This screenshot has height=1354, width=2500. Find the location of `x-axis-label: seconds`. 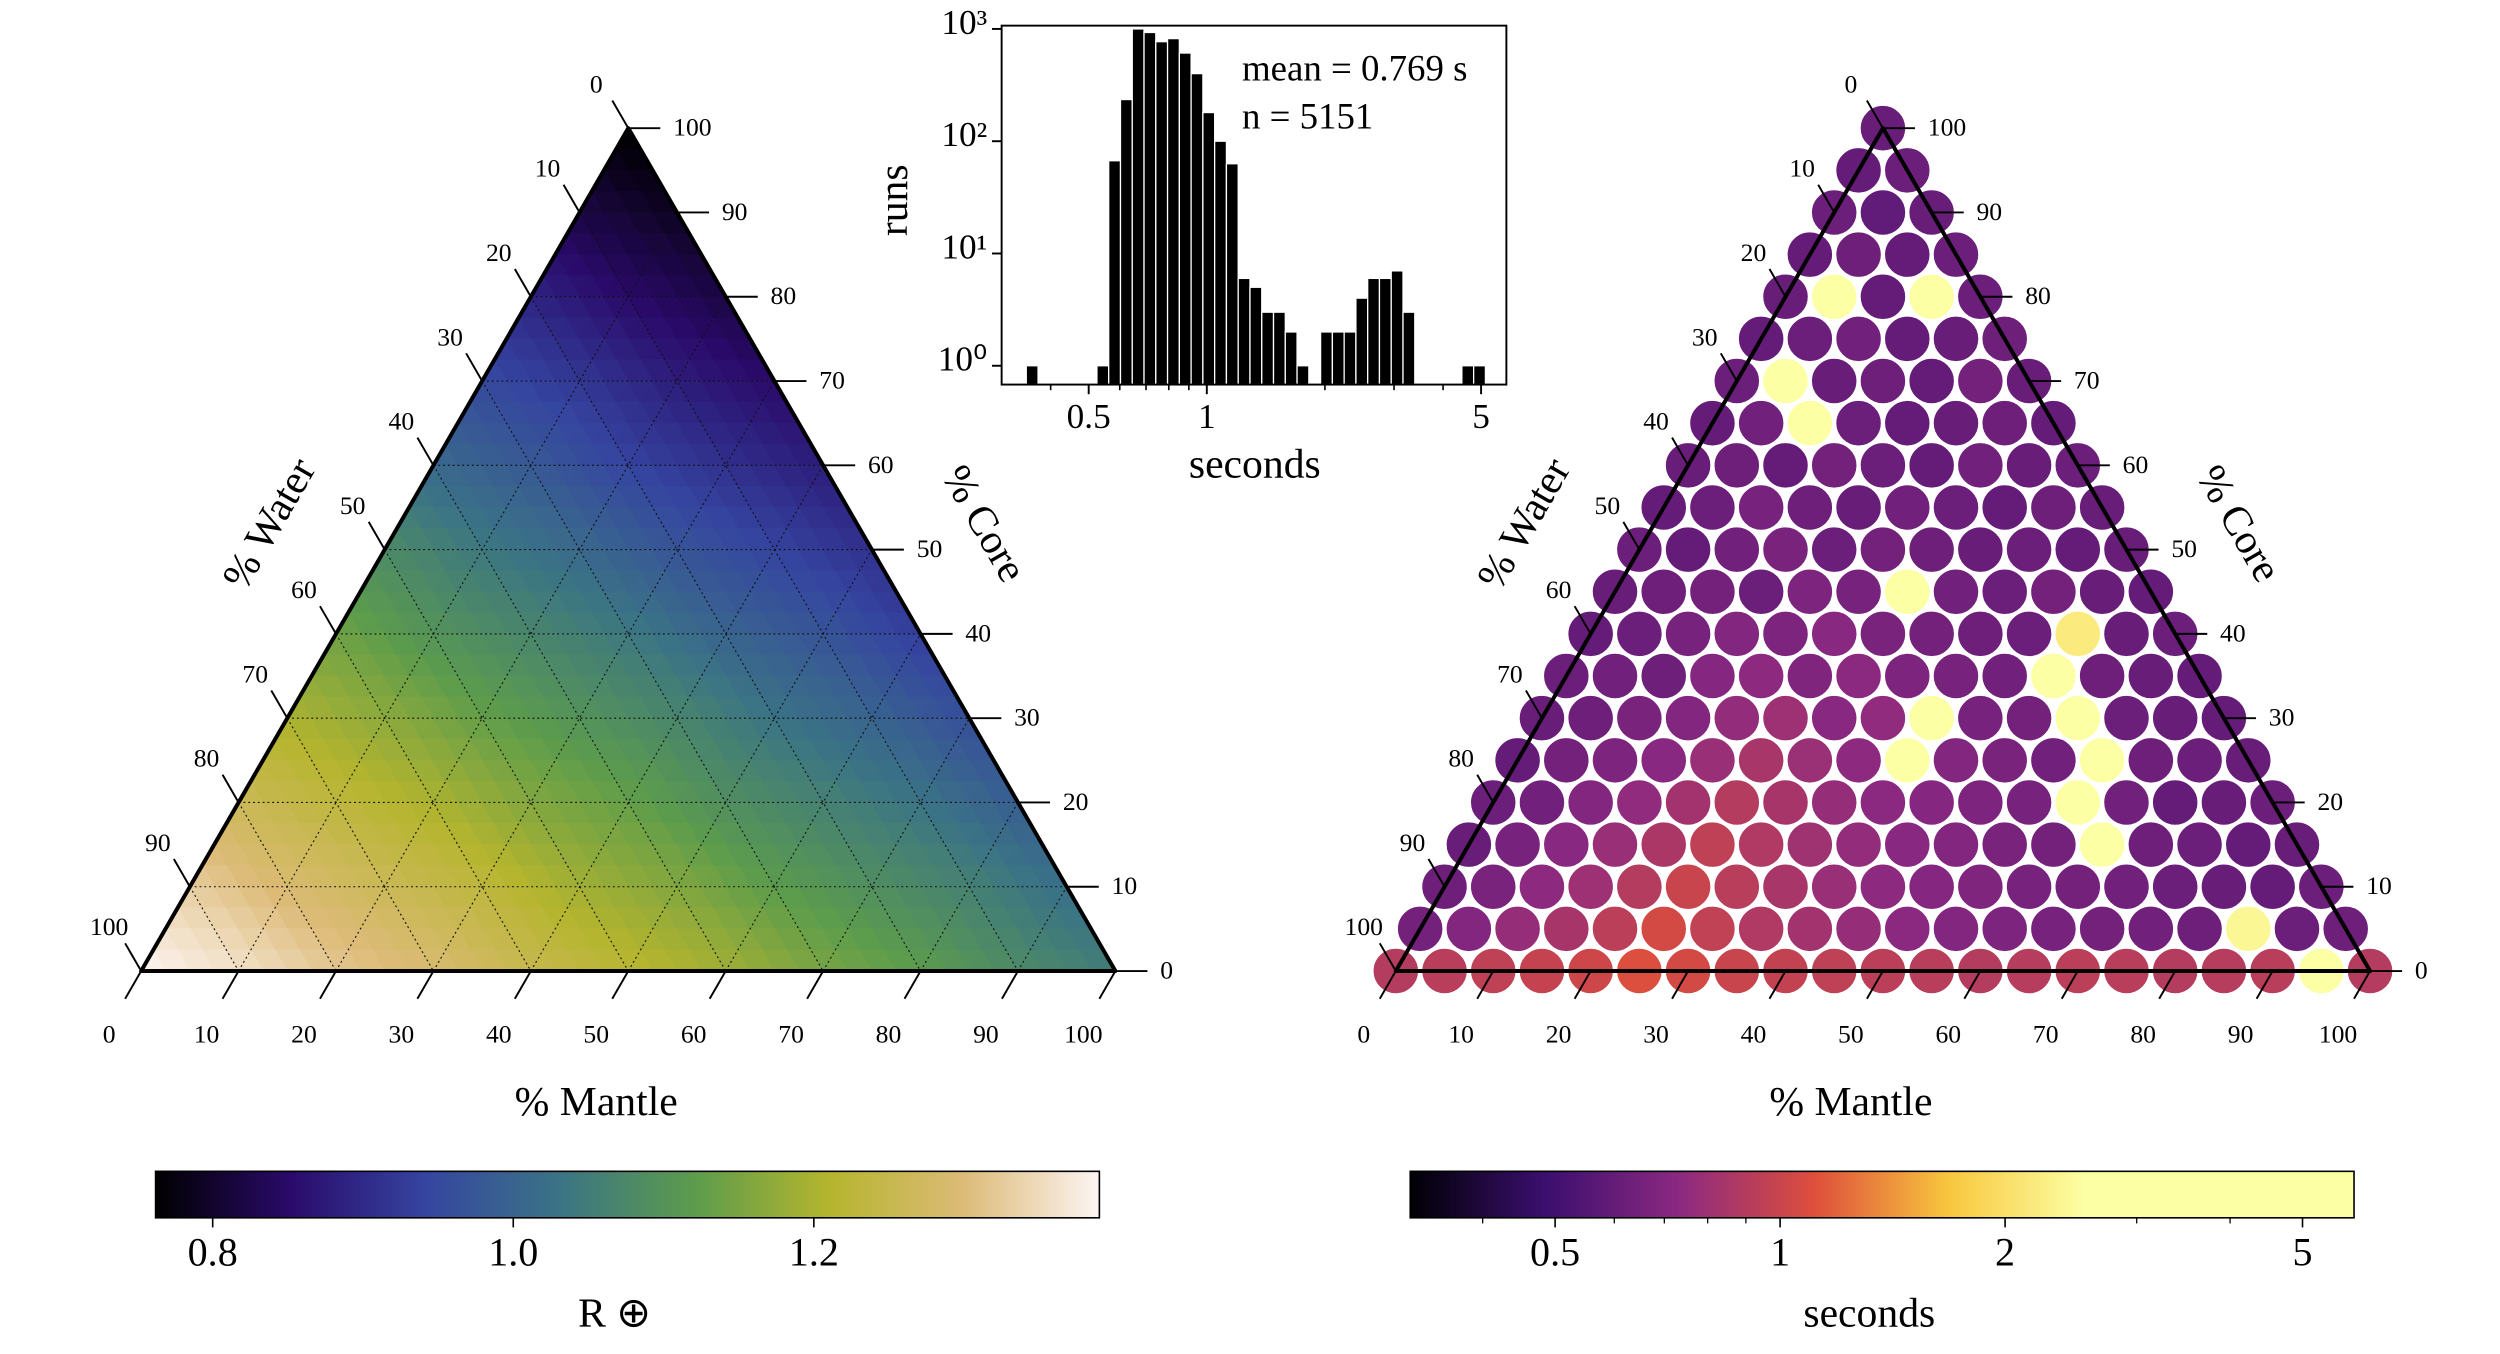

x-axis-label: seconds is located at coordinates (1255, 464).